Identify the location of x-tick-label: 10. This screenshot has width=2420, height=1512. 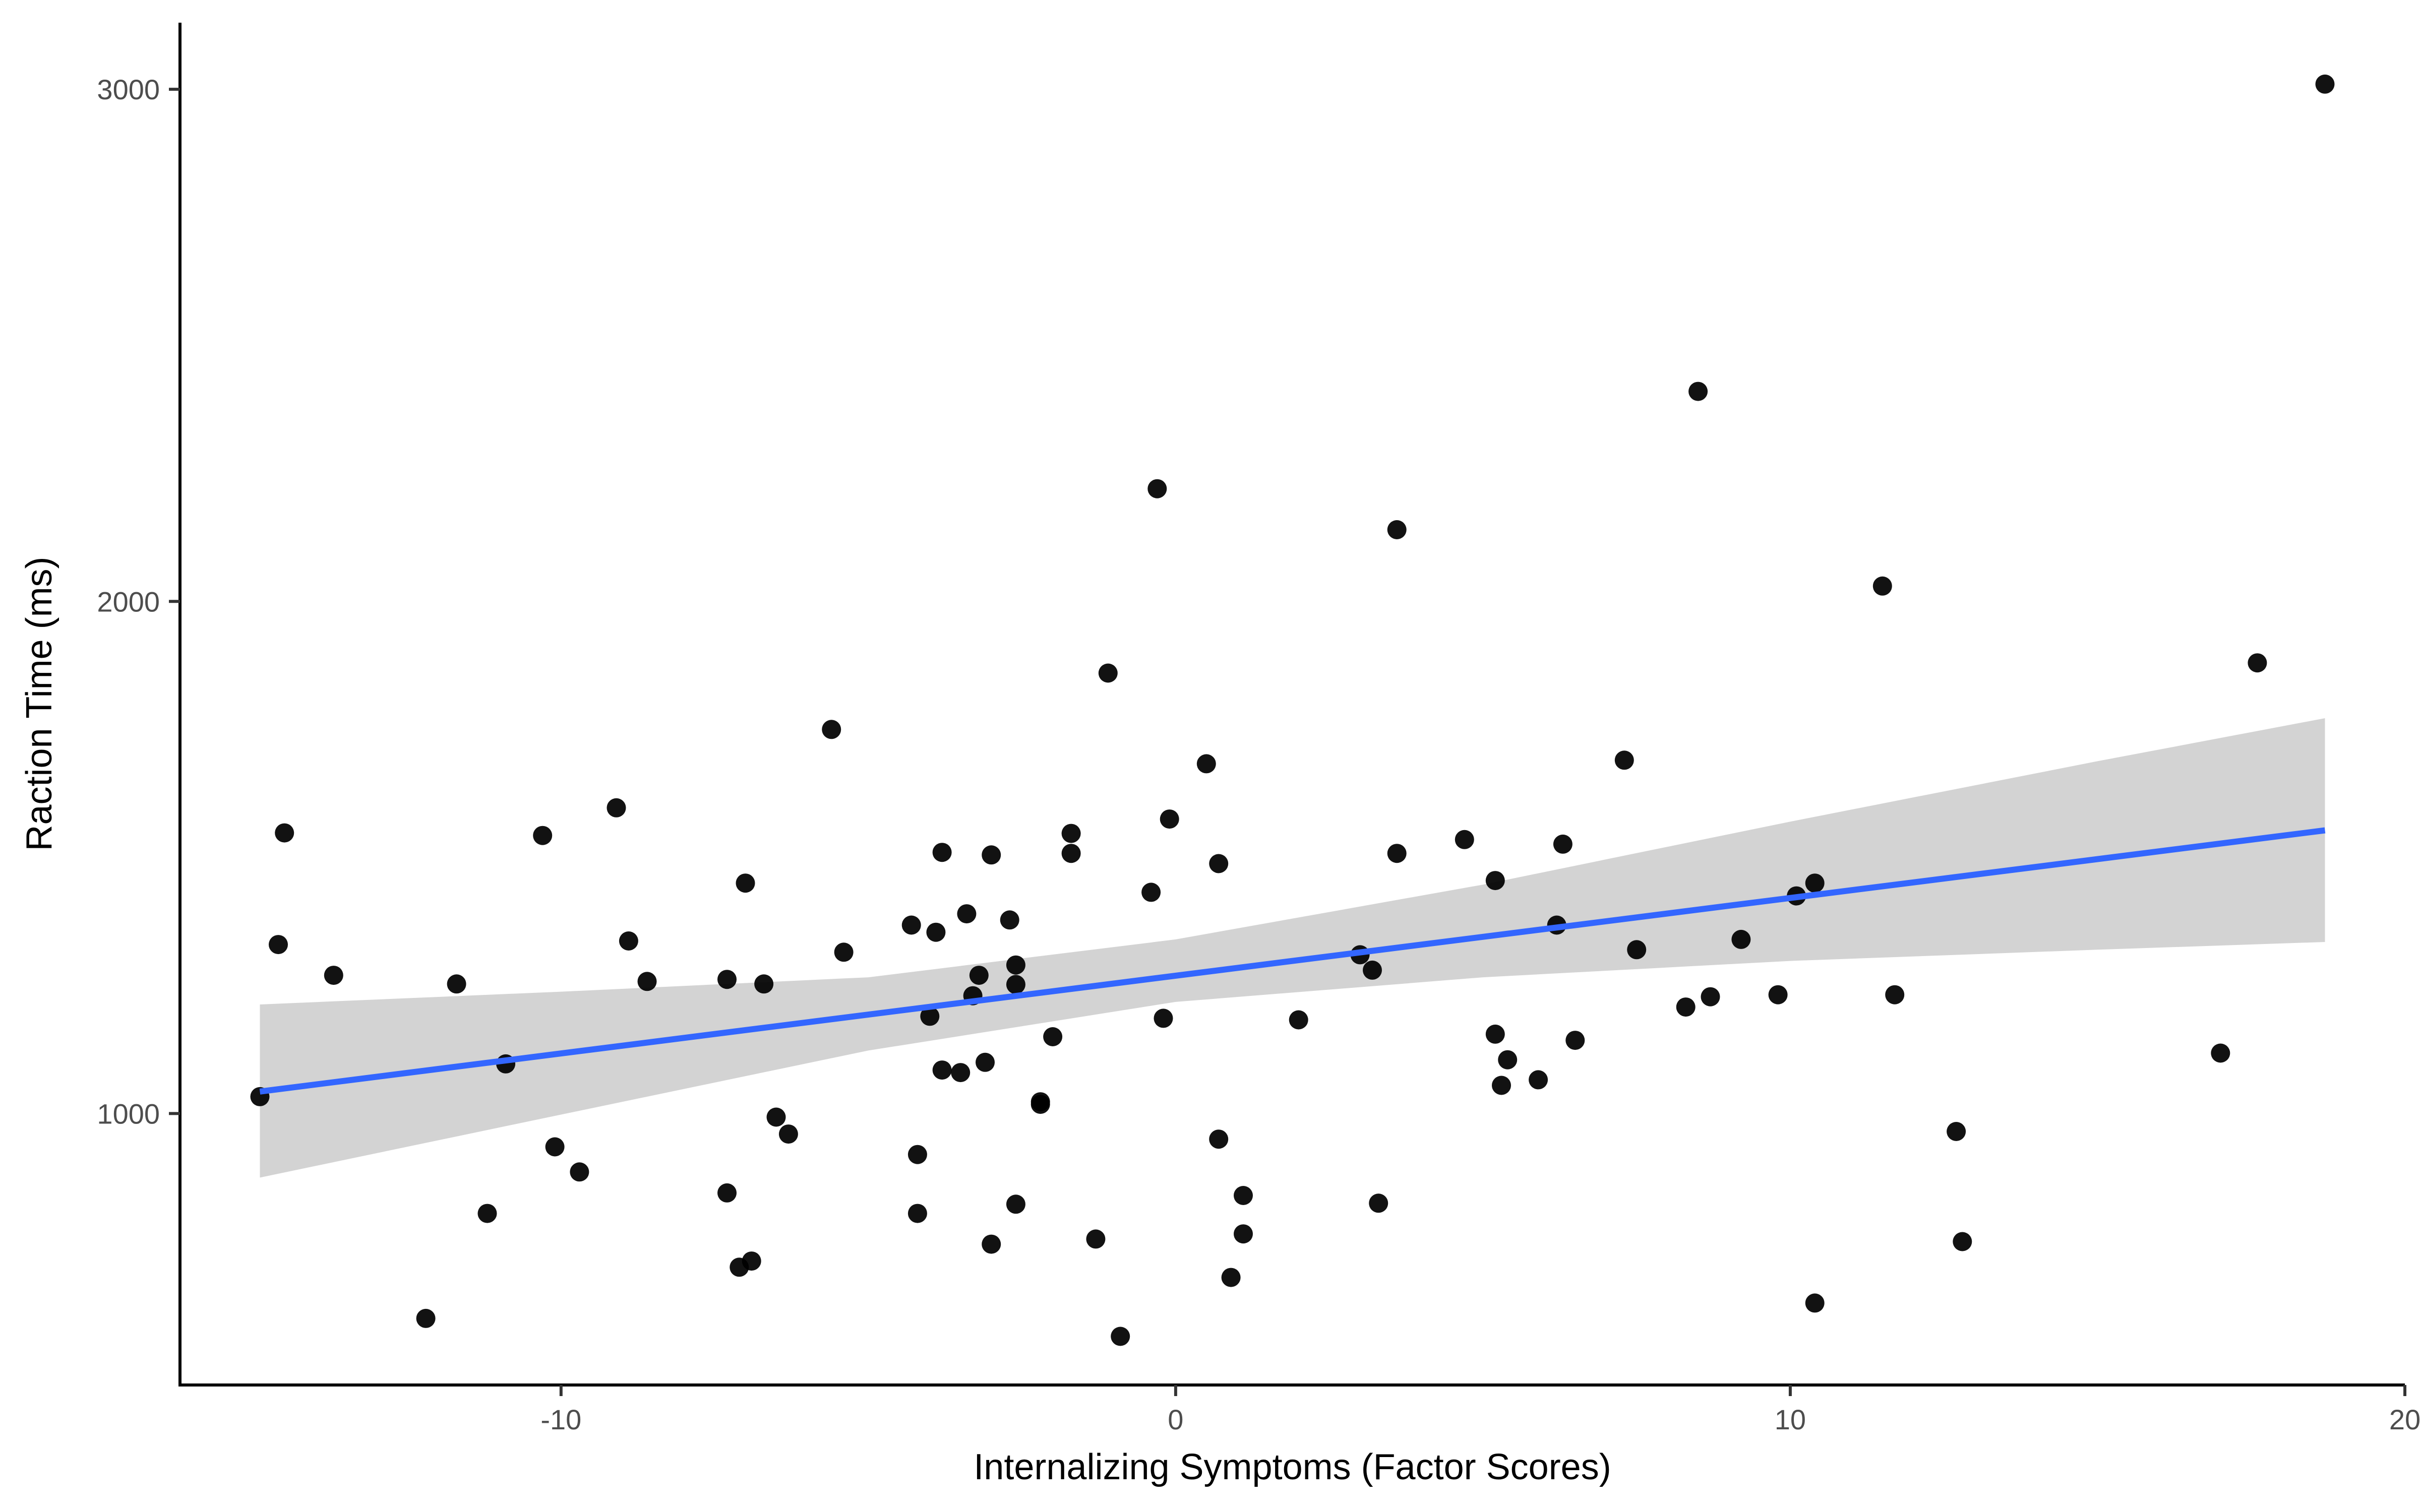
(1790, 1419).